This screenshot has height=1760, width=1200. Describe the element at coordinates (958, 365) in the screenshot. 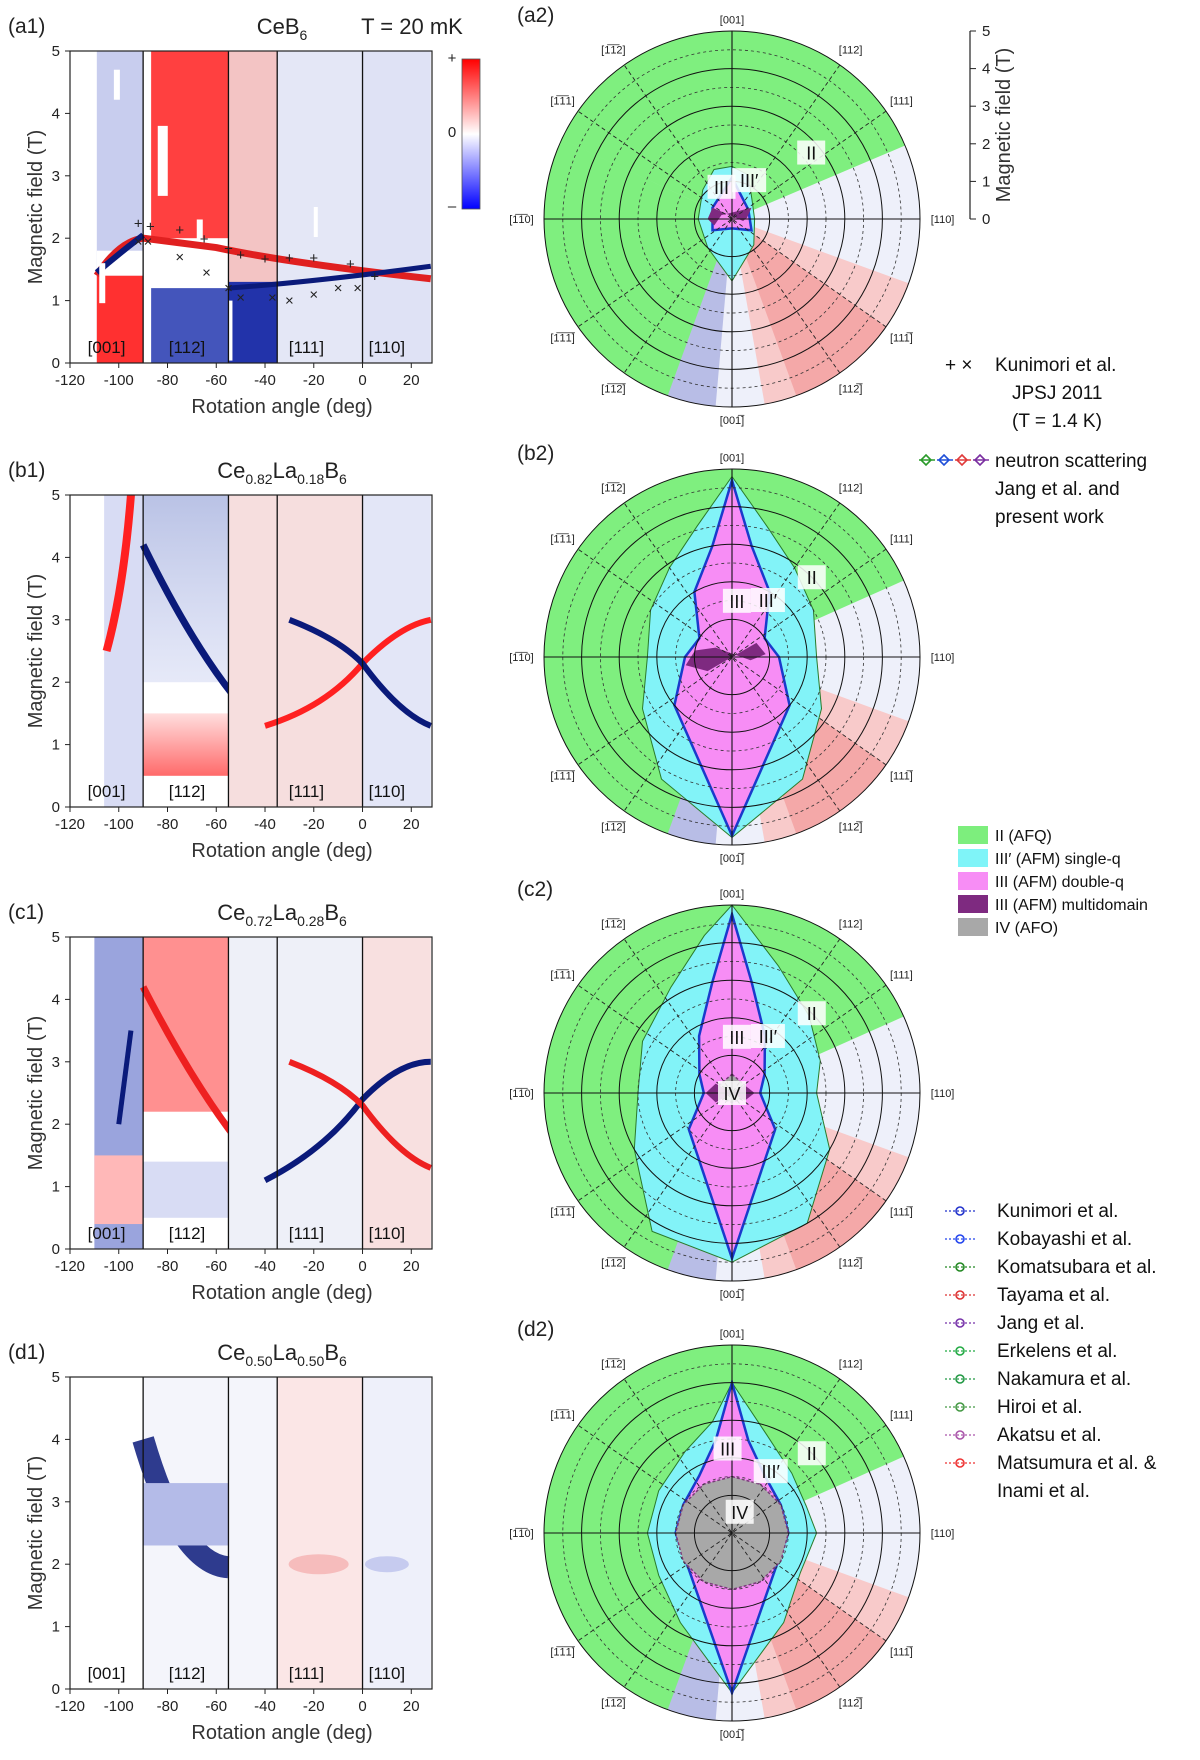

I see `kunimori-symbols: + ×` at that location.